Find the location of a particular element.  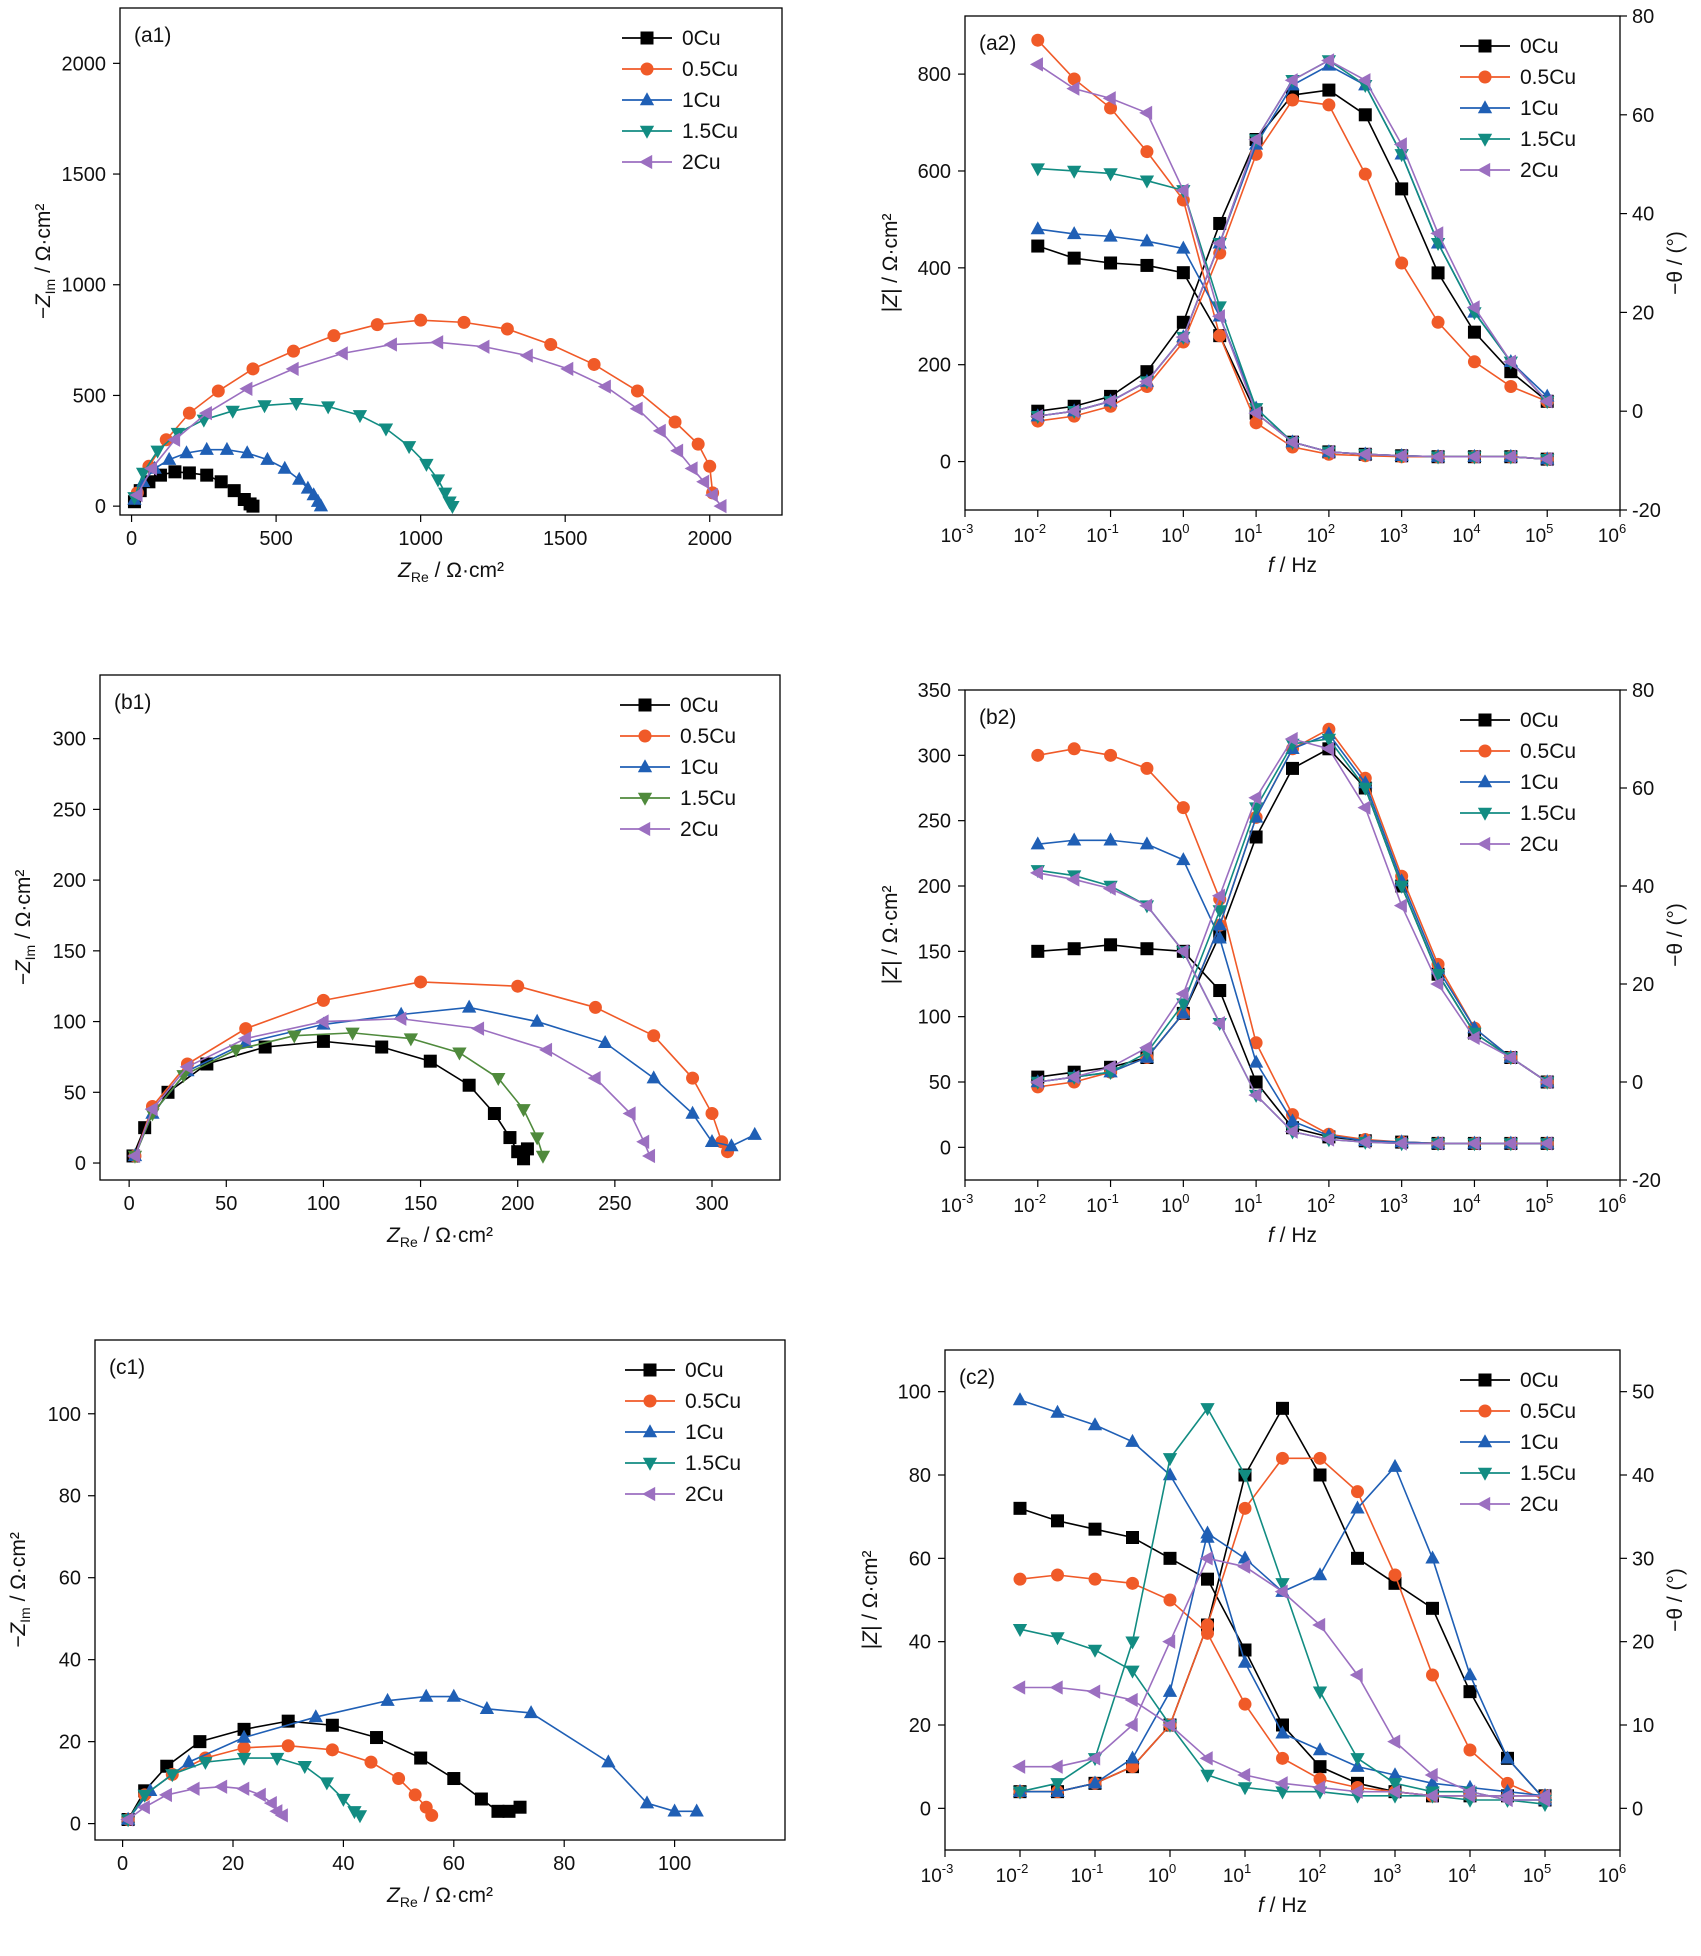

legend: 0Cu 0.5Cu 1Cu 1.5Cu 2Cu is located at coordinates (683, 1432).